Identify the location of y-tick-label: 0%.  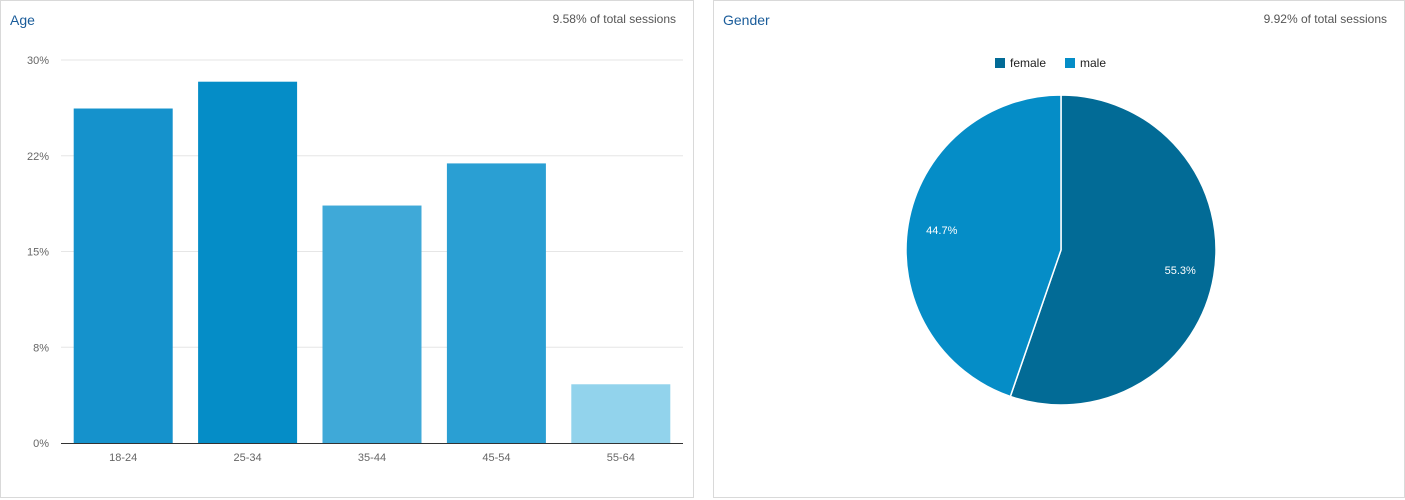
(41, 444).